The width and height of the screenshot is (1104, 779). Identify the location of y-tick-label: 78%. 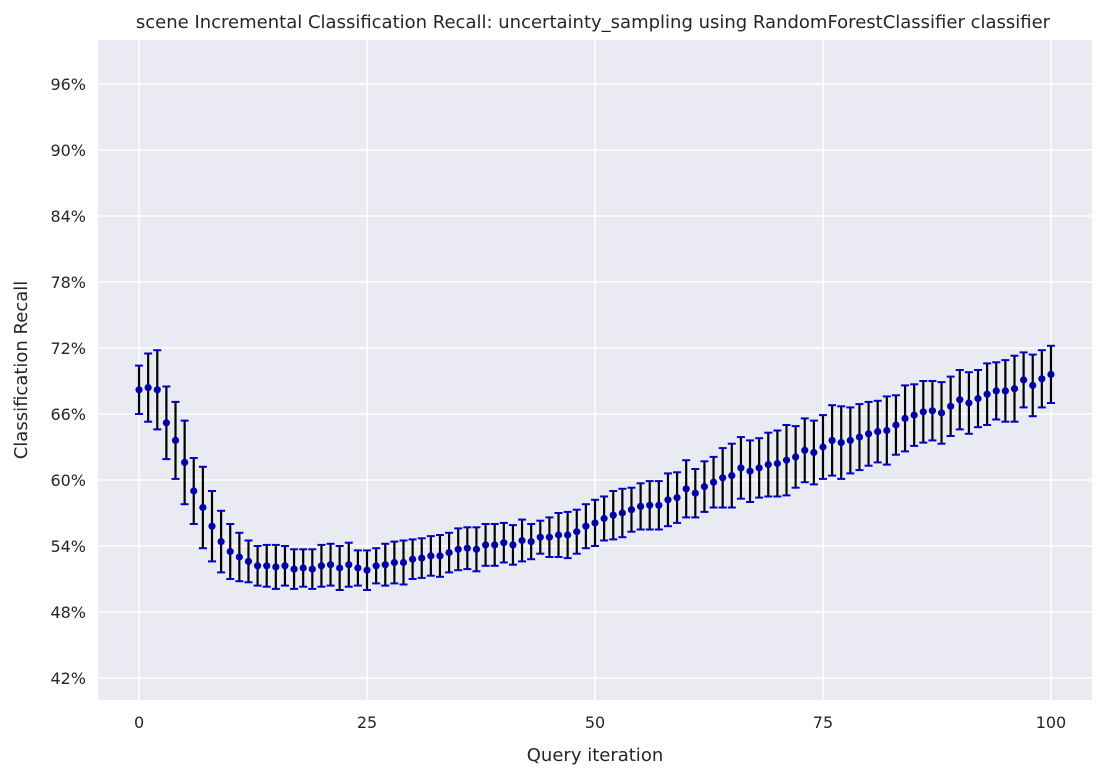
(68, 282).